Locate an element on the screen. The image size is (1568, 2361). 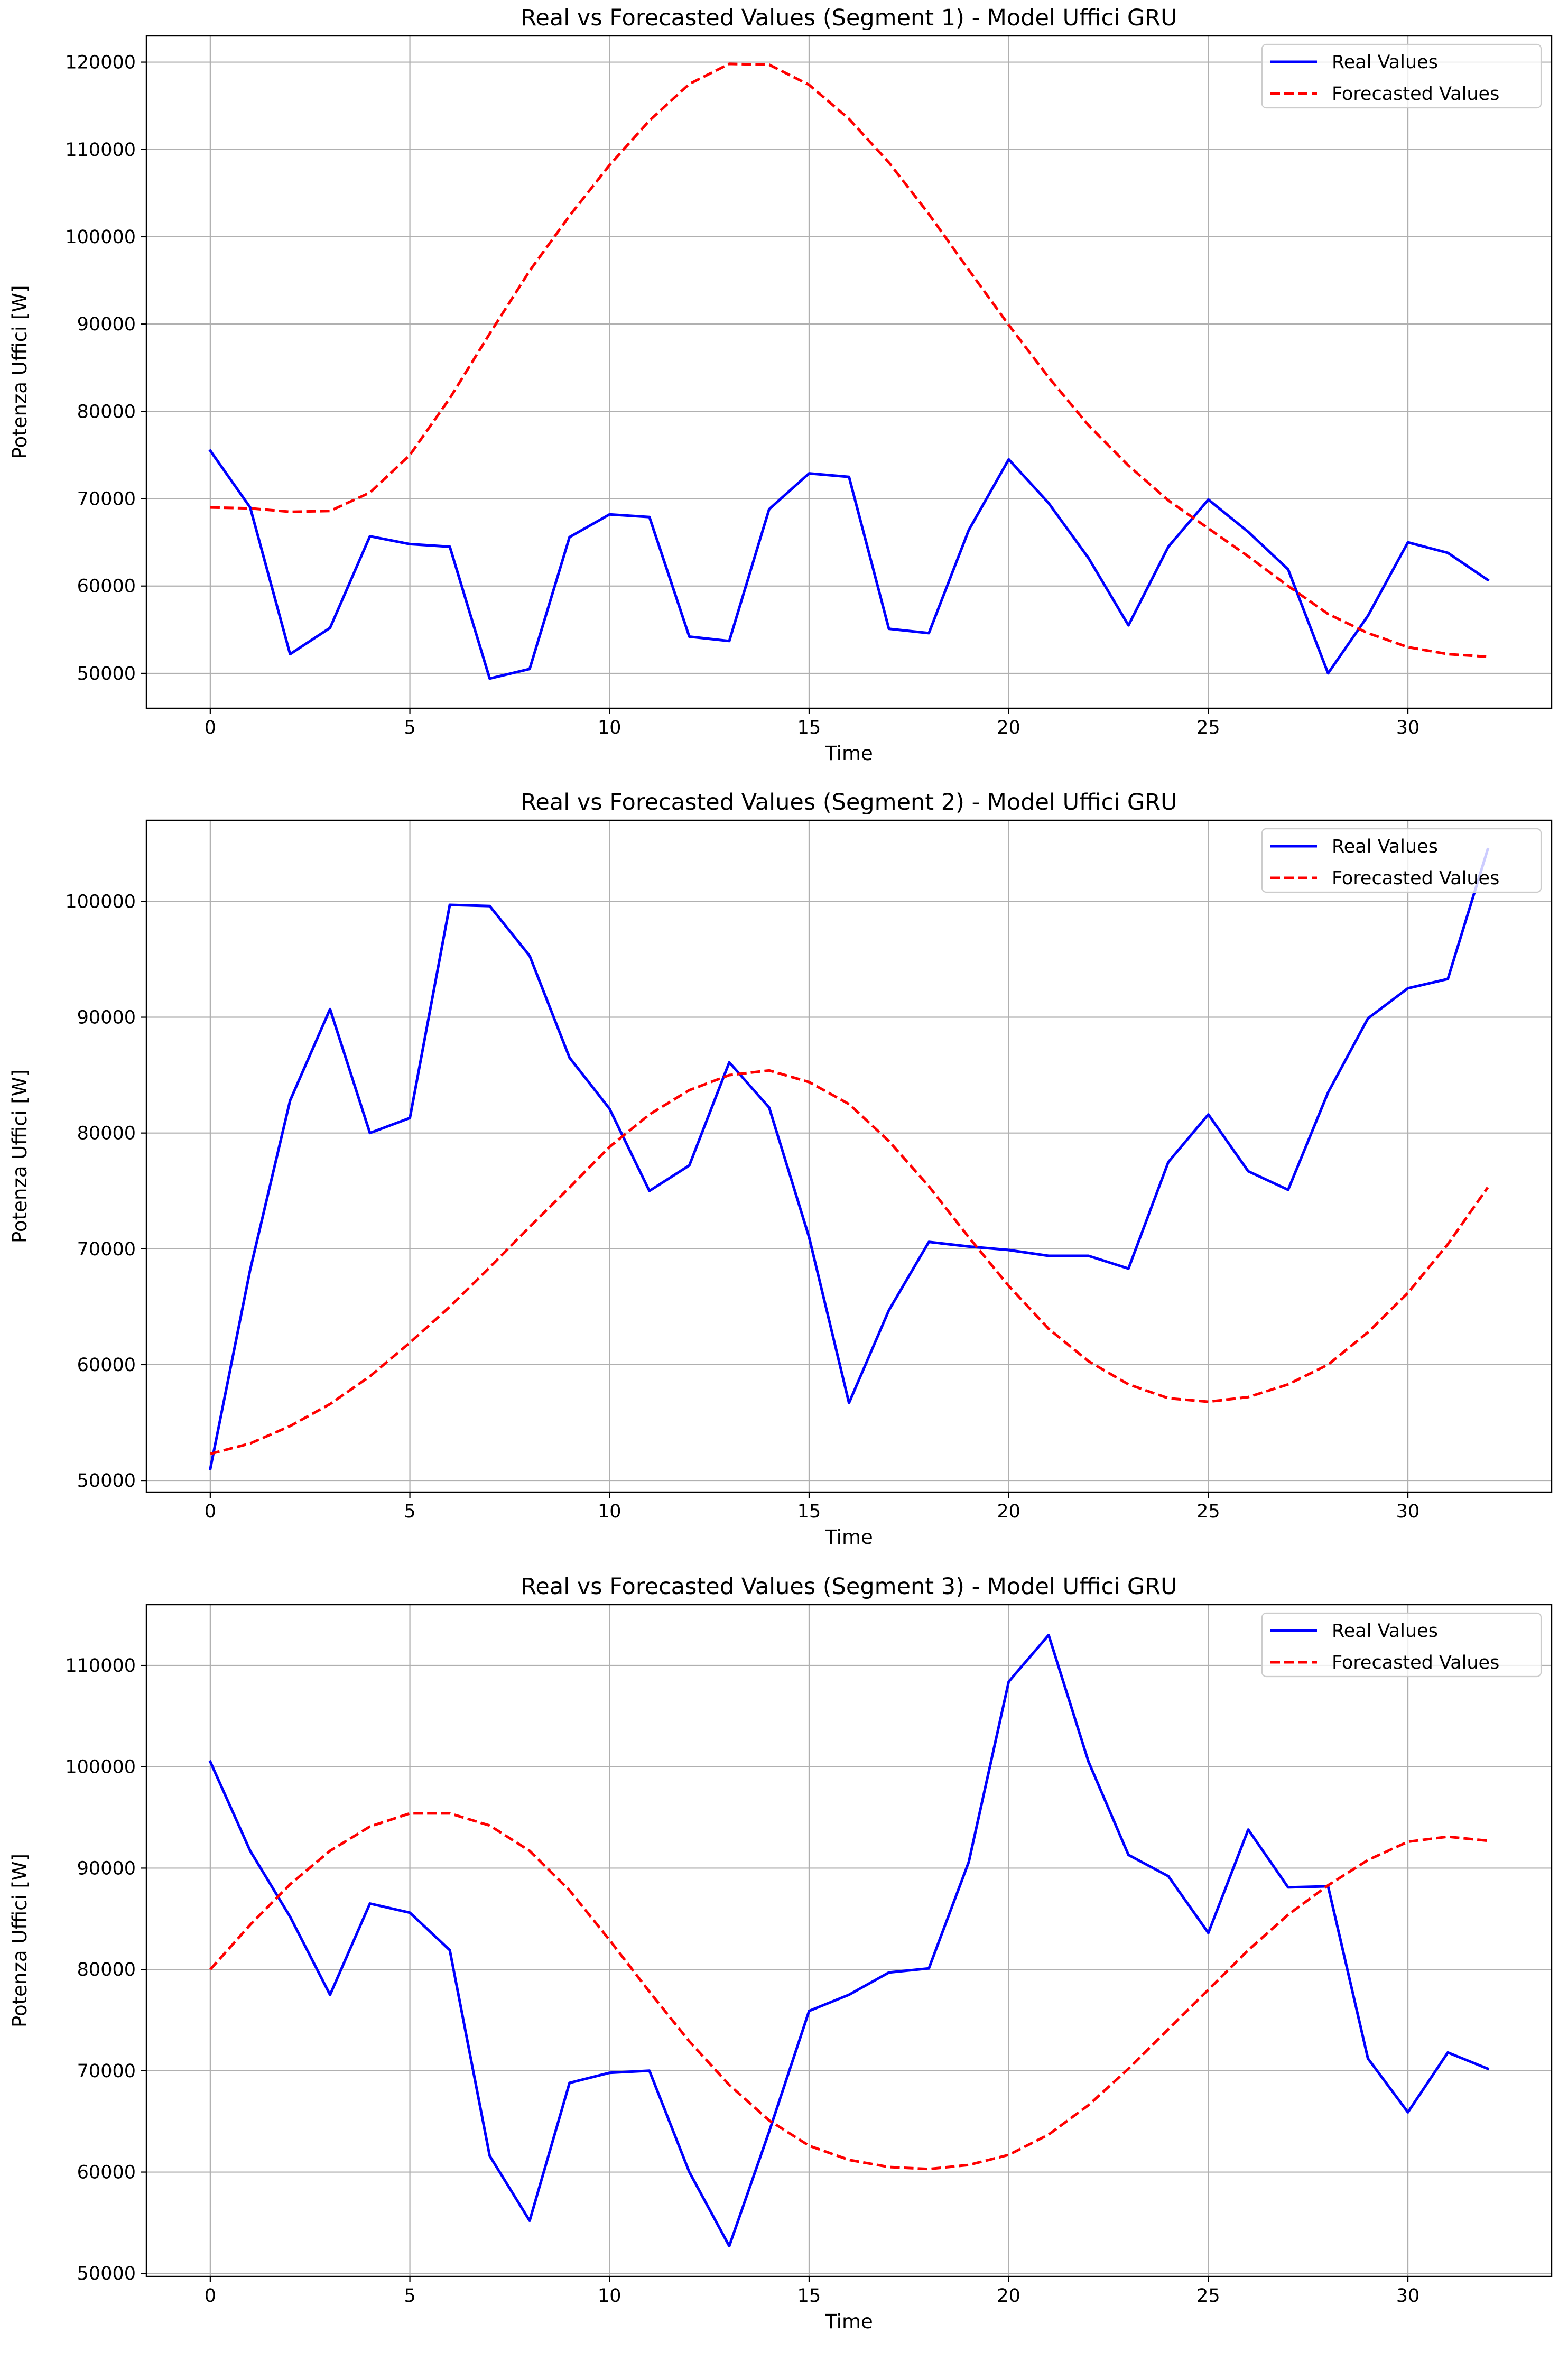
y-tick-label: 120000 is located at coordinates (101, 63).